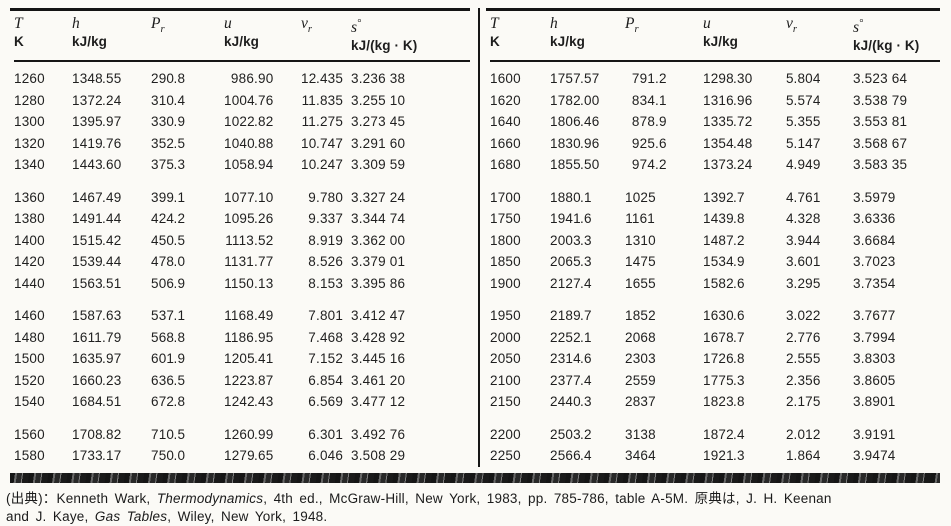 This screenshot has height=526, width=951. What do you see at coordinates (728, 100) in the screenshot?
I see `cell-u: 1316.96` at bounding box center [728, 100].